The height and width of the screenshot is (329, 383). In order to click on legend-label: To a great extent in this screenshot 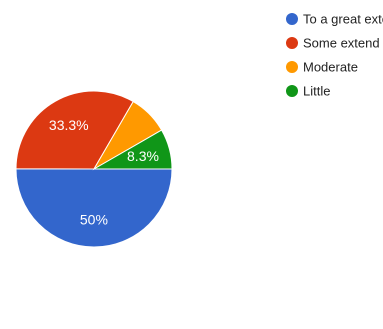, I will do `click(343, 19)`.